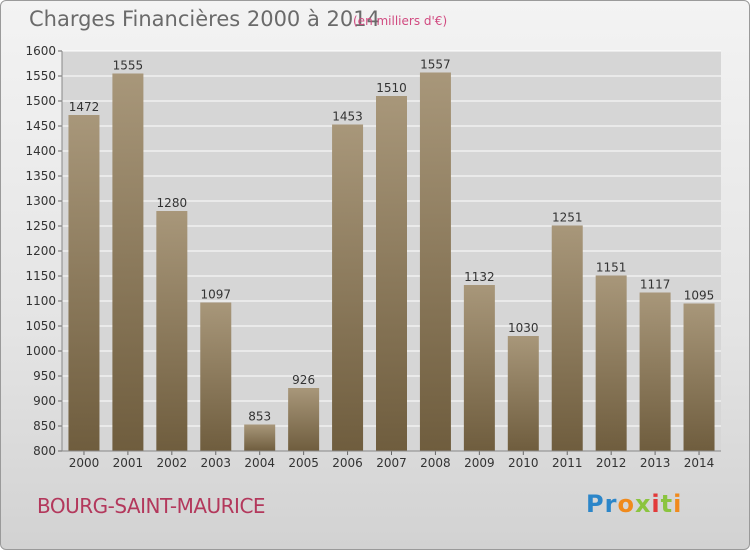 This screenshot has height=550, width=750. Describe the element at coordinates (44, 376) in the screenshot. I see `y-tick-label: 950` at that location.